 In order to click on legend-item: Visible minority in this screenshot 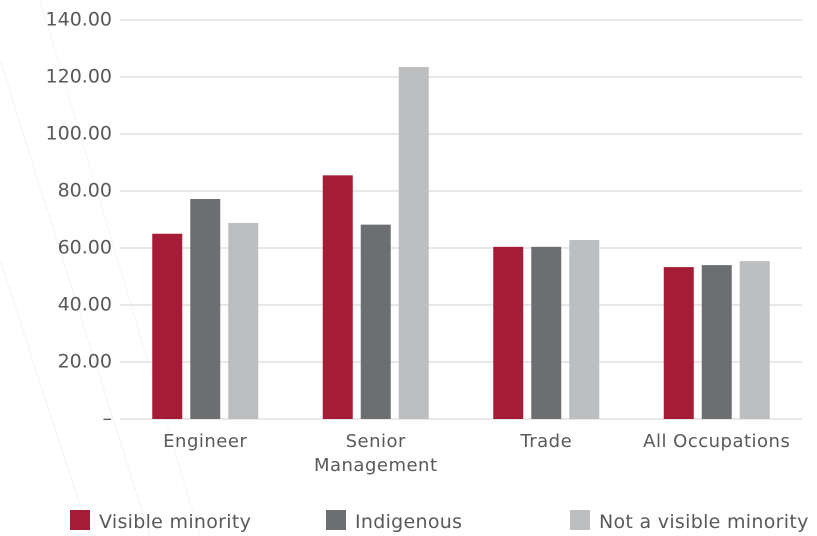, I will do `click(160, 521)`.